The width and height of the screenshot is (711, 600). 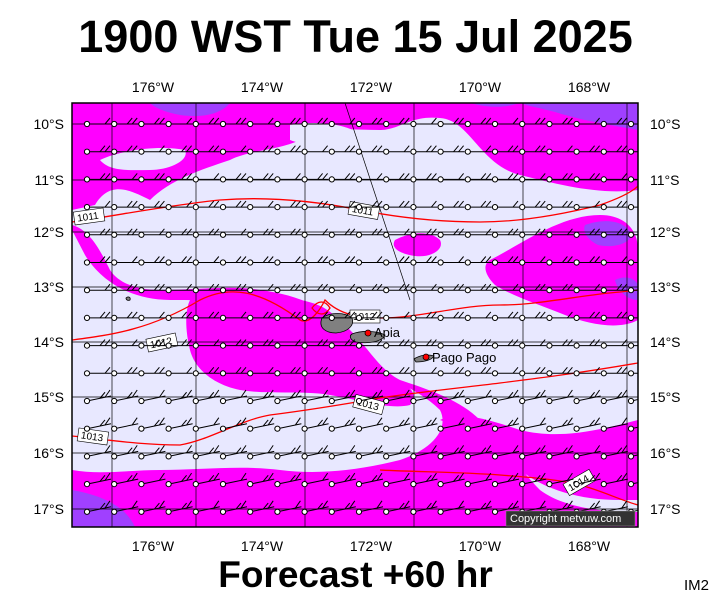 I want to click on isobar-label-text: 1013, so click(x=92, y=437).